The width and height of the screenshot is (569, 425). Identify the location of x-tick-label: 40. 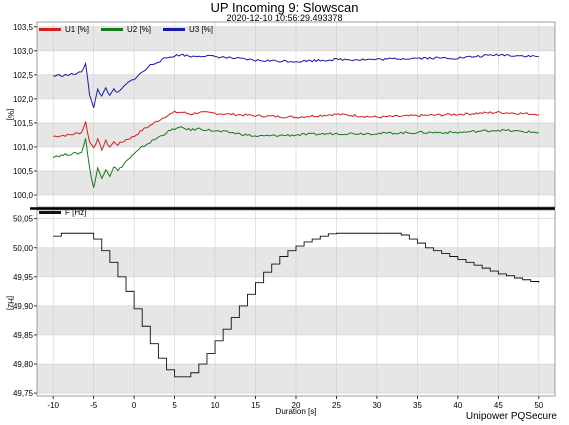
(457, 405).